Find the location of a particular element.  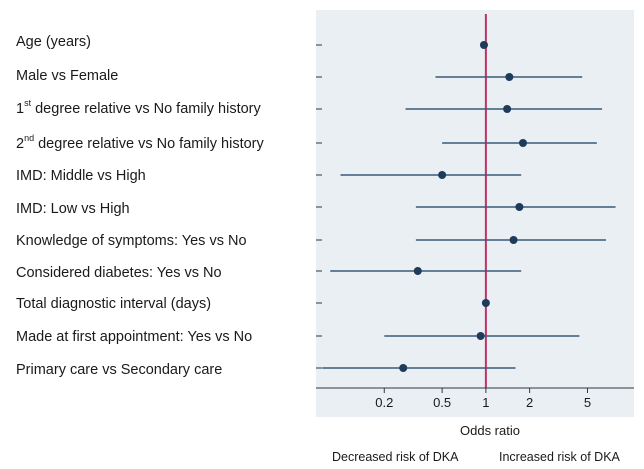

x-tick-label: 0.2 is located at coordinates (384, 402).